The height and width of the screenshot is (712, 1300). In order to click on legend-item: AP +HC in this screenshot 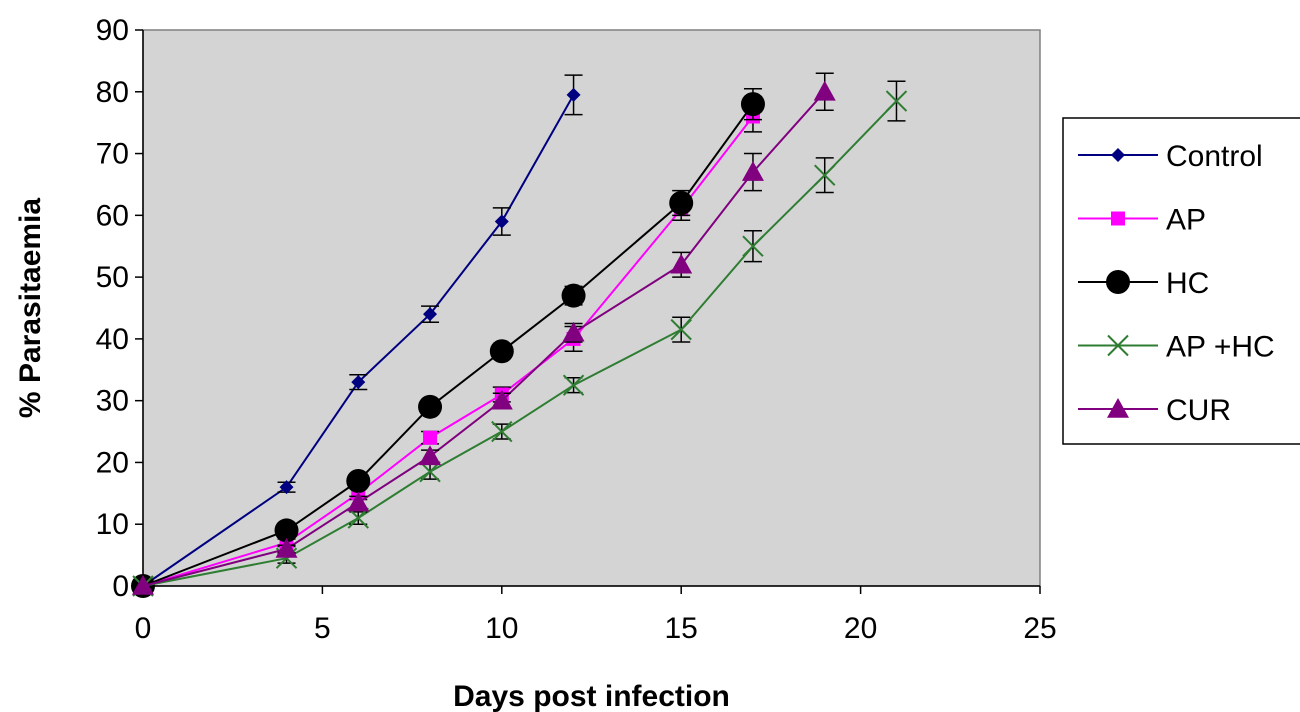, I will do `click(1176, 347)`.